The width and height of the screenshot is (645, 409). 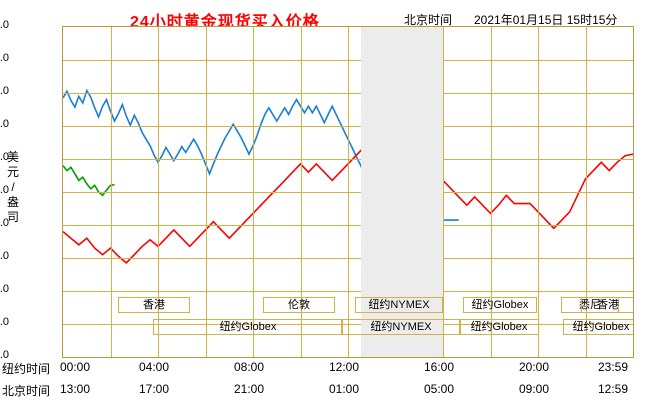 What do you see at coordinates (4, 157) in the screenshot?
I see `y-tick-label: 1852.0` at bounding box center [4, 157].